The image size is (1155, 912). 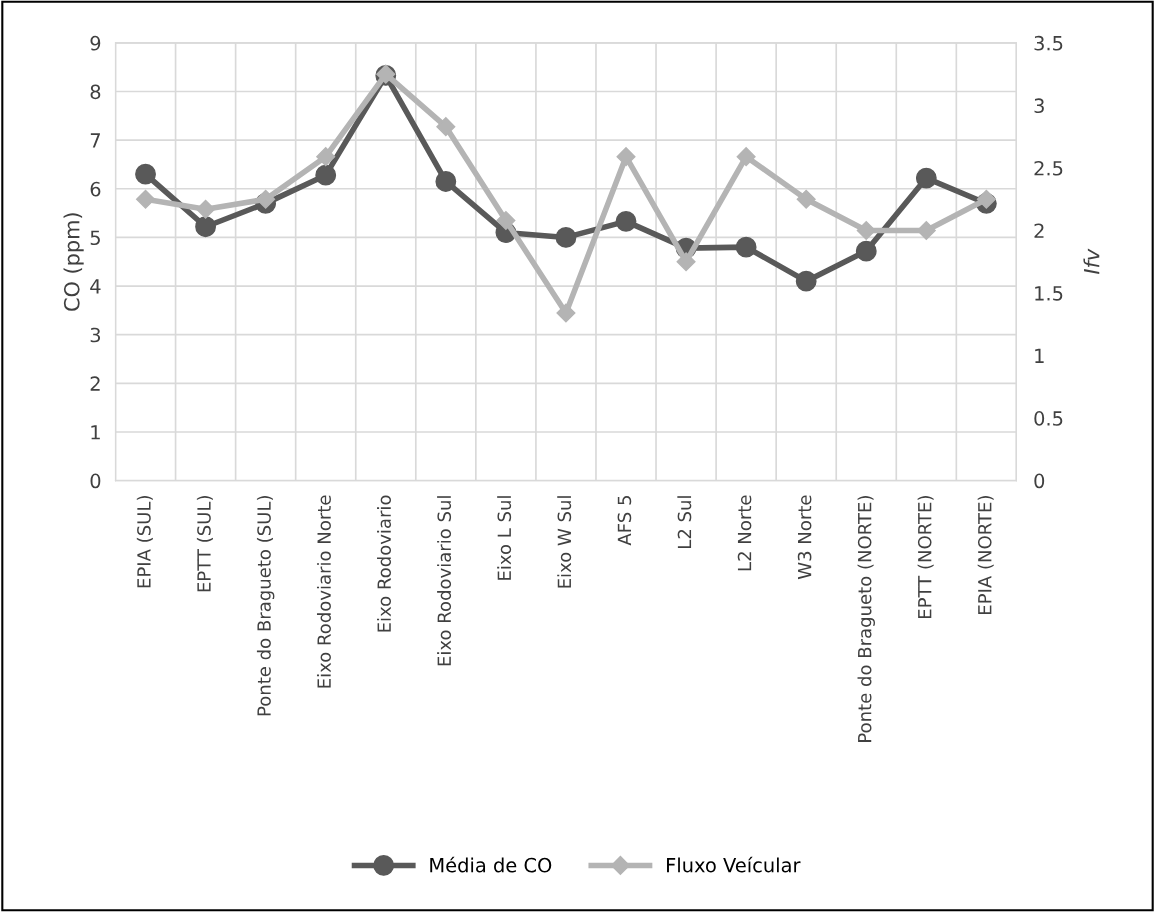 I want to click on y-axis-title: CO (ppm), so click(x=73, y=262).